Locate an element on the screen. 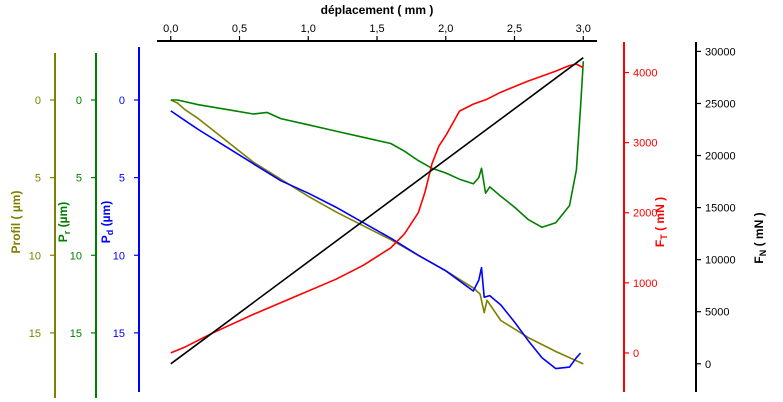 The width and height of the screenshot is (783, 402). y-tick-label-ft: 2000 is located at coordinates (645, 214).